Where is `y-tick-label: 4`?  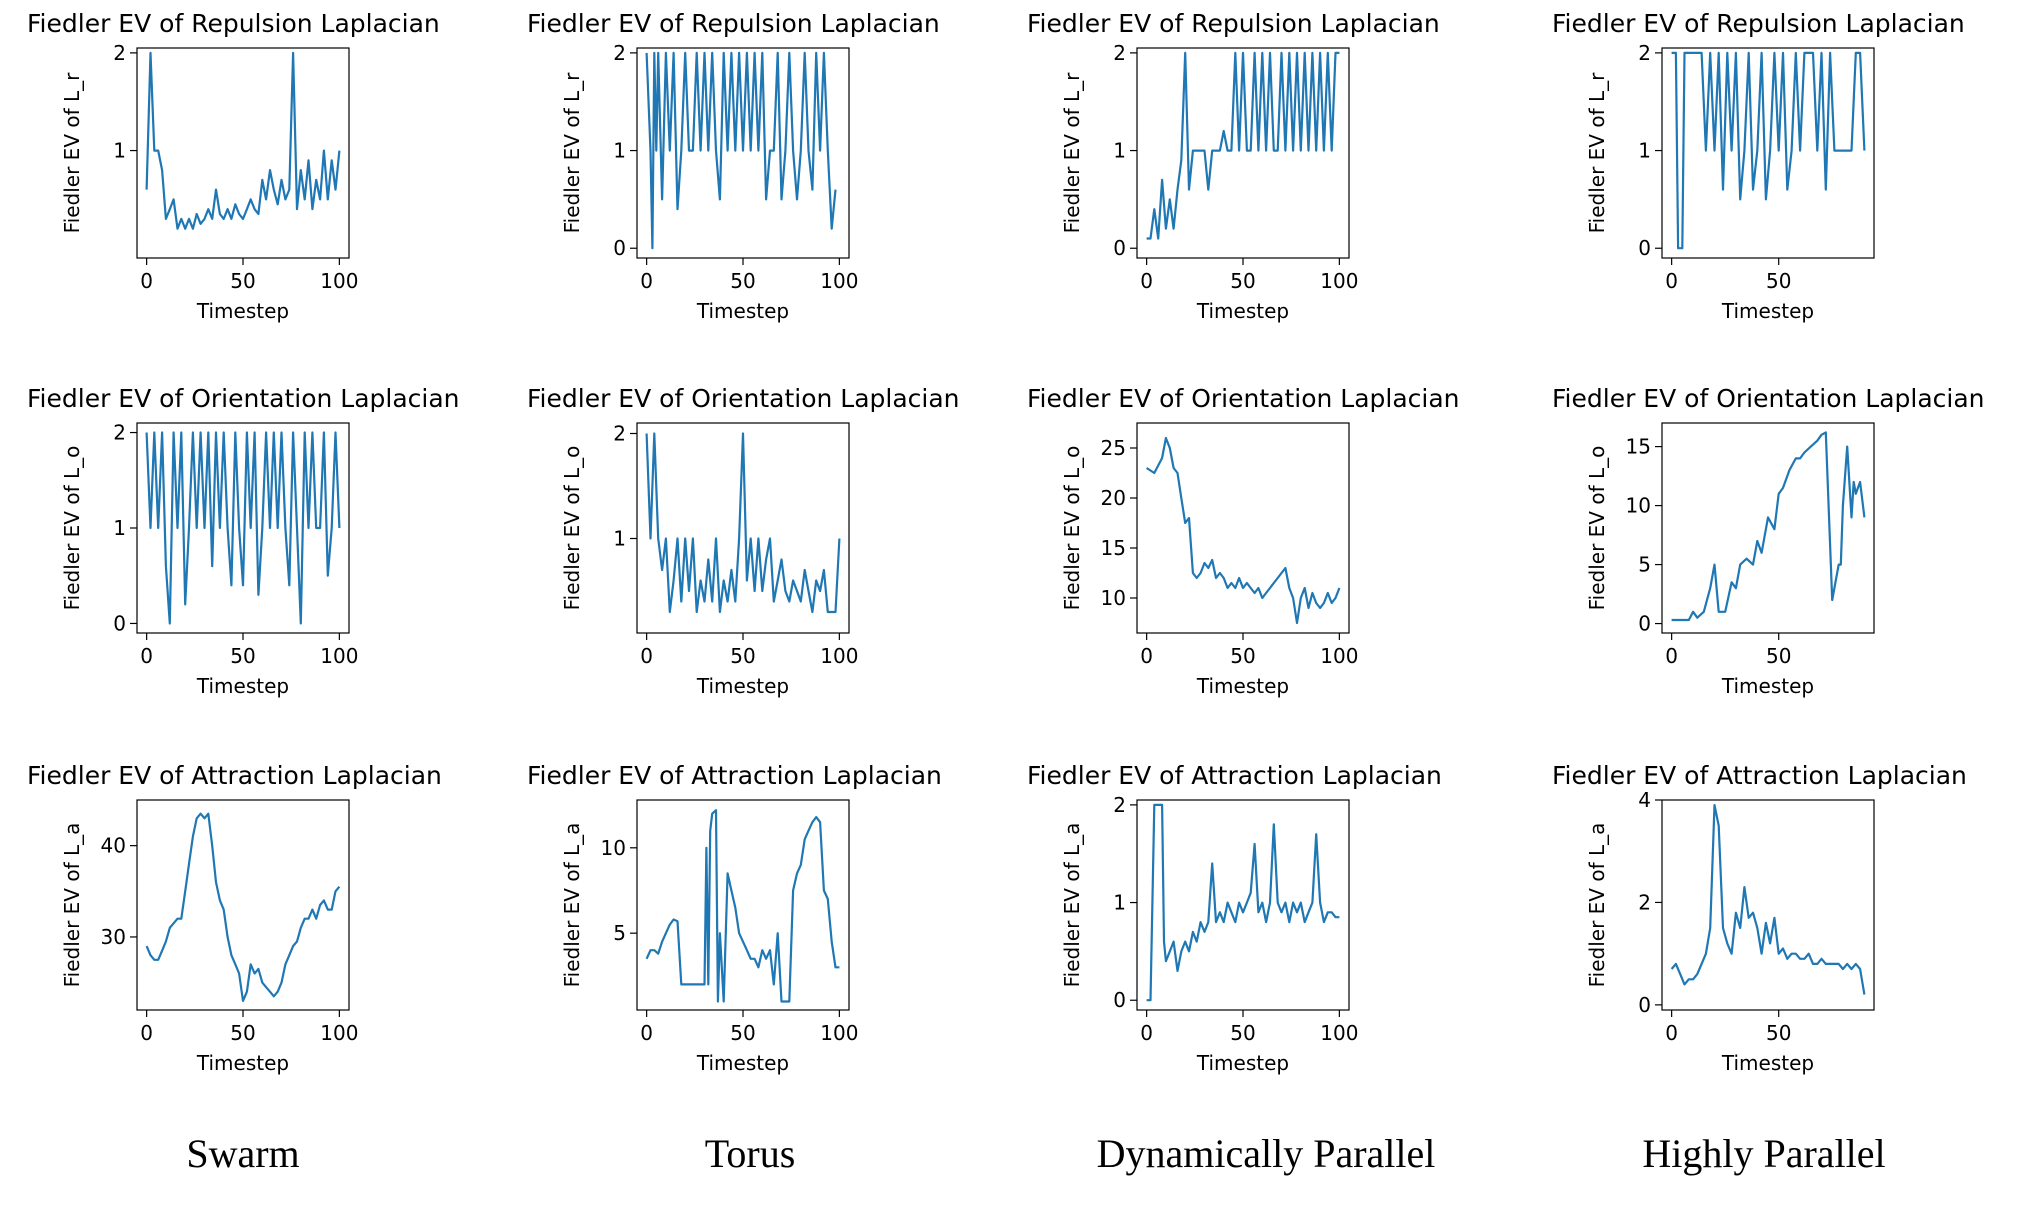 y-tick-label: 4 is located at coordinates (1644, 800).